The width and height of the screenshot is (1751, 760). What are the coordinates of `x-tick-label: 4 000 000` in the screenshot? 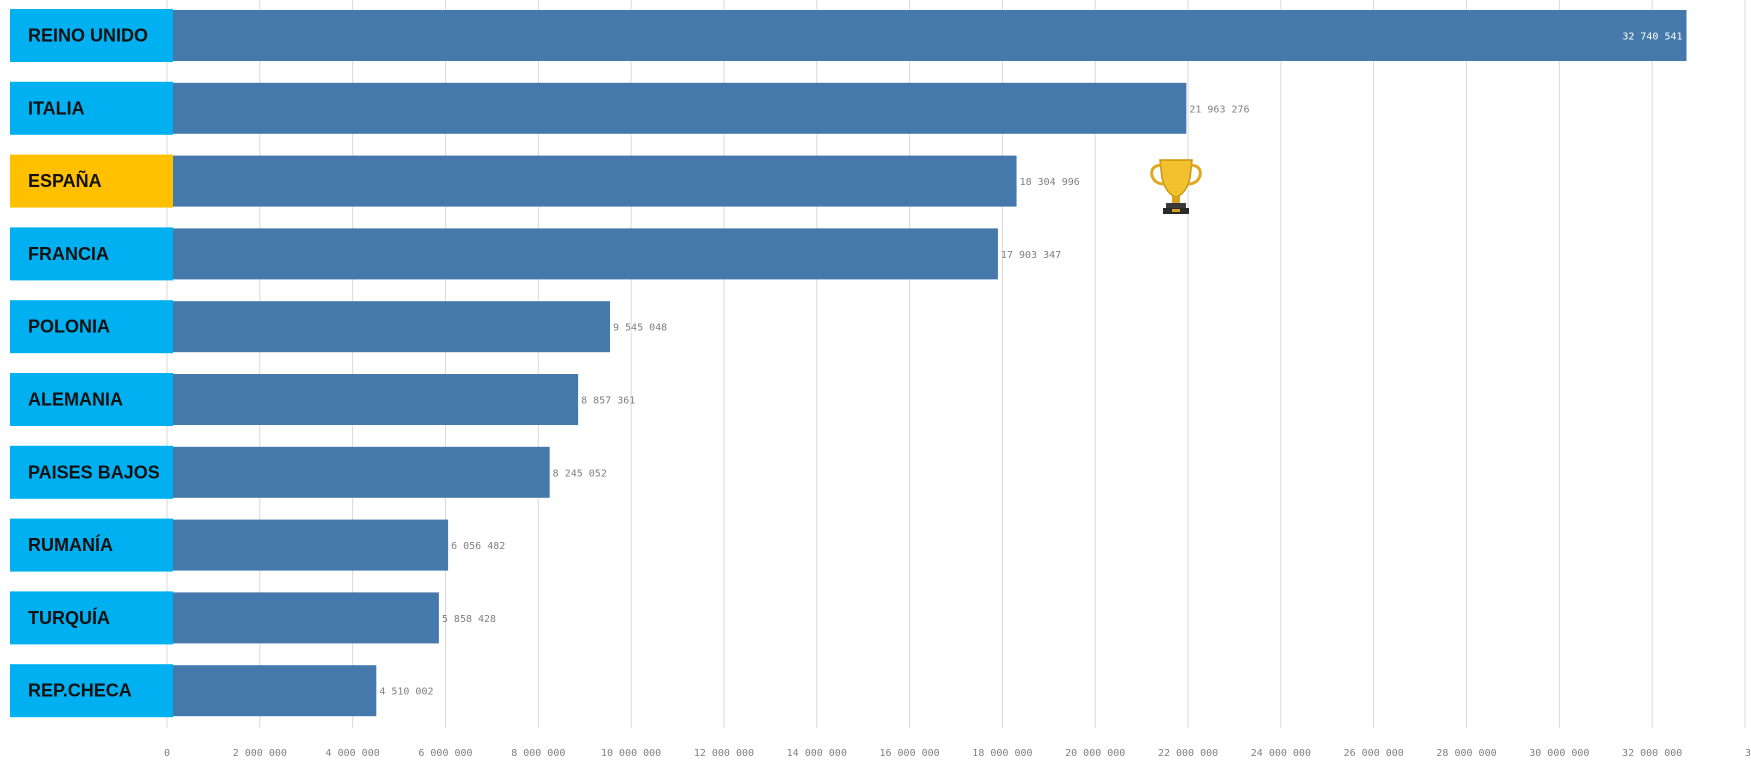 It's located at (353, 753).